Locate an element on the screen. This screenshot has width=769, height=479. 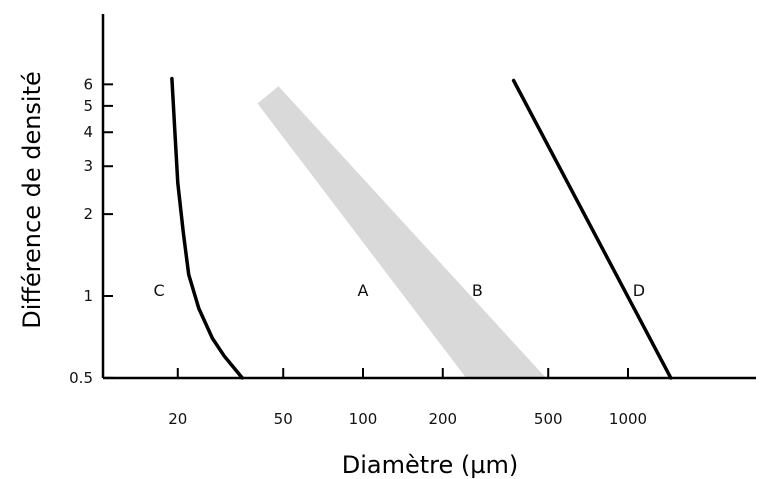
x-tick-label-20: 20 is located at coordinates (177, 419).